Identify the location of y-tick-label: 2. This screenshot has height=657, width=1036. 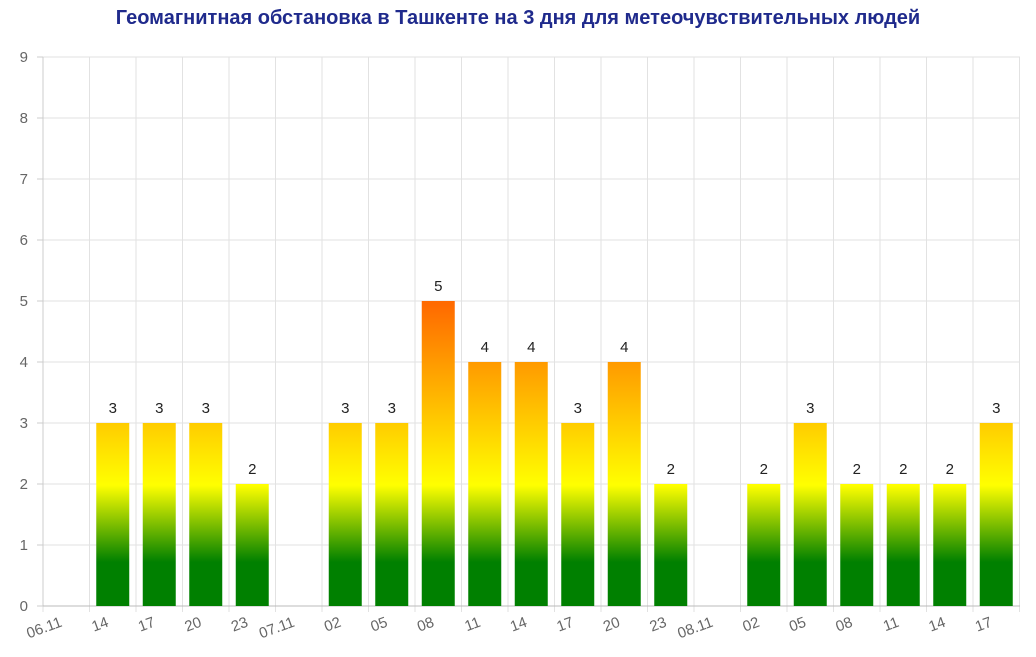
(24, 484).